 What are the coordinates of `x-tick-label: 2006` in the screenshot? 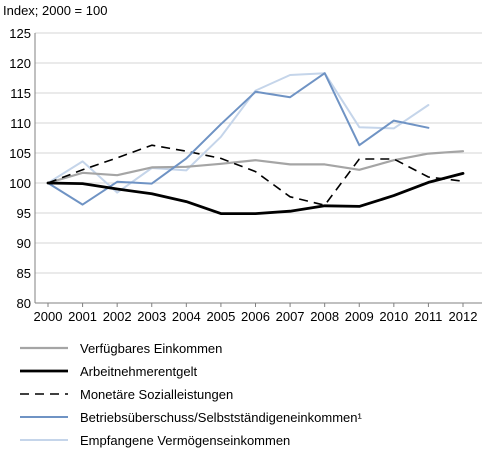 It's located at (255, 316).